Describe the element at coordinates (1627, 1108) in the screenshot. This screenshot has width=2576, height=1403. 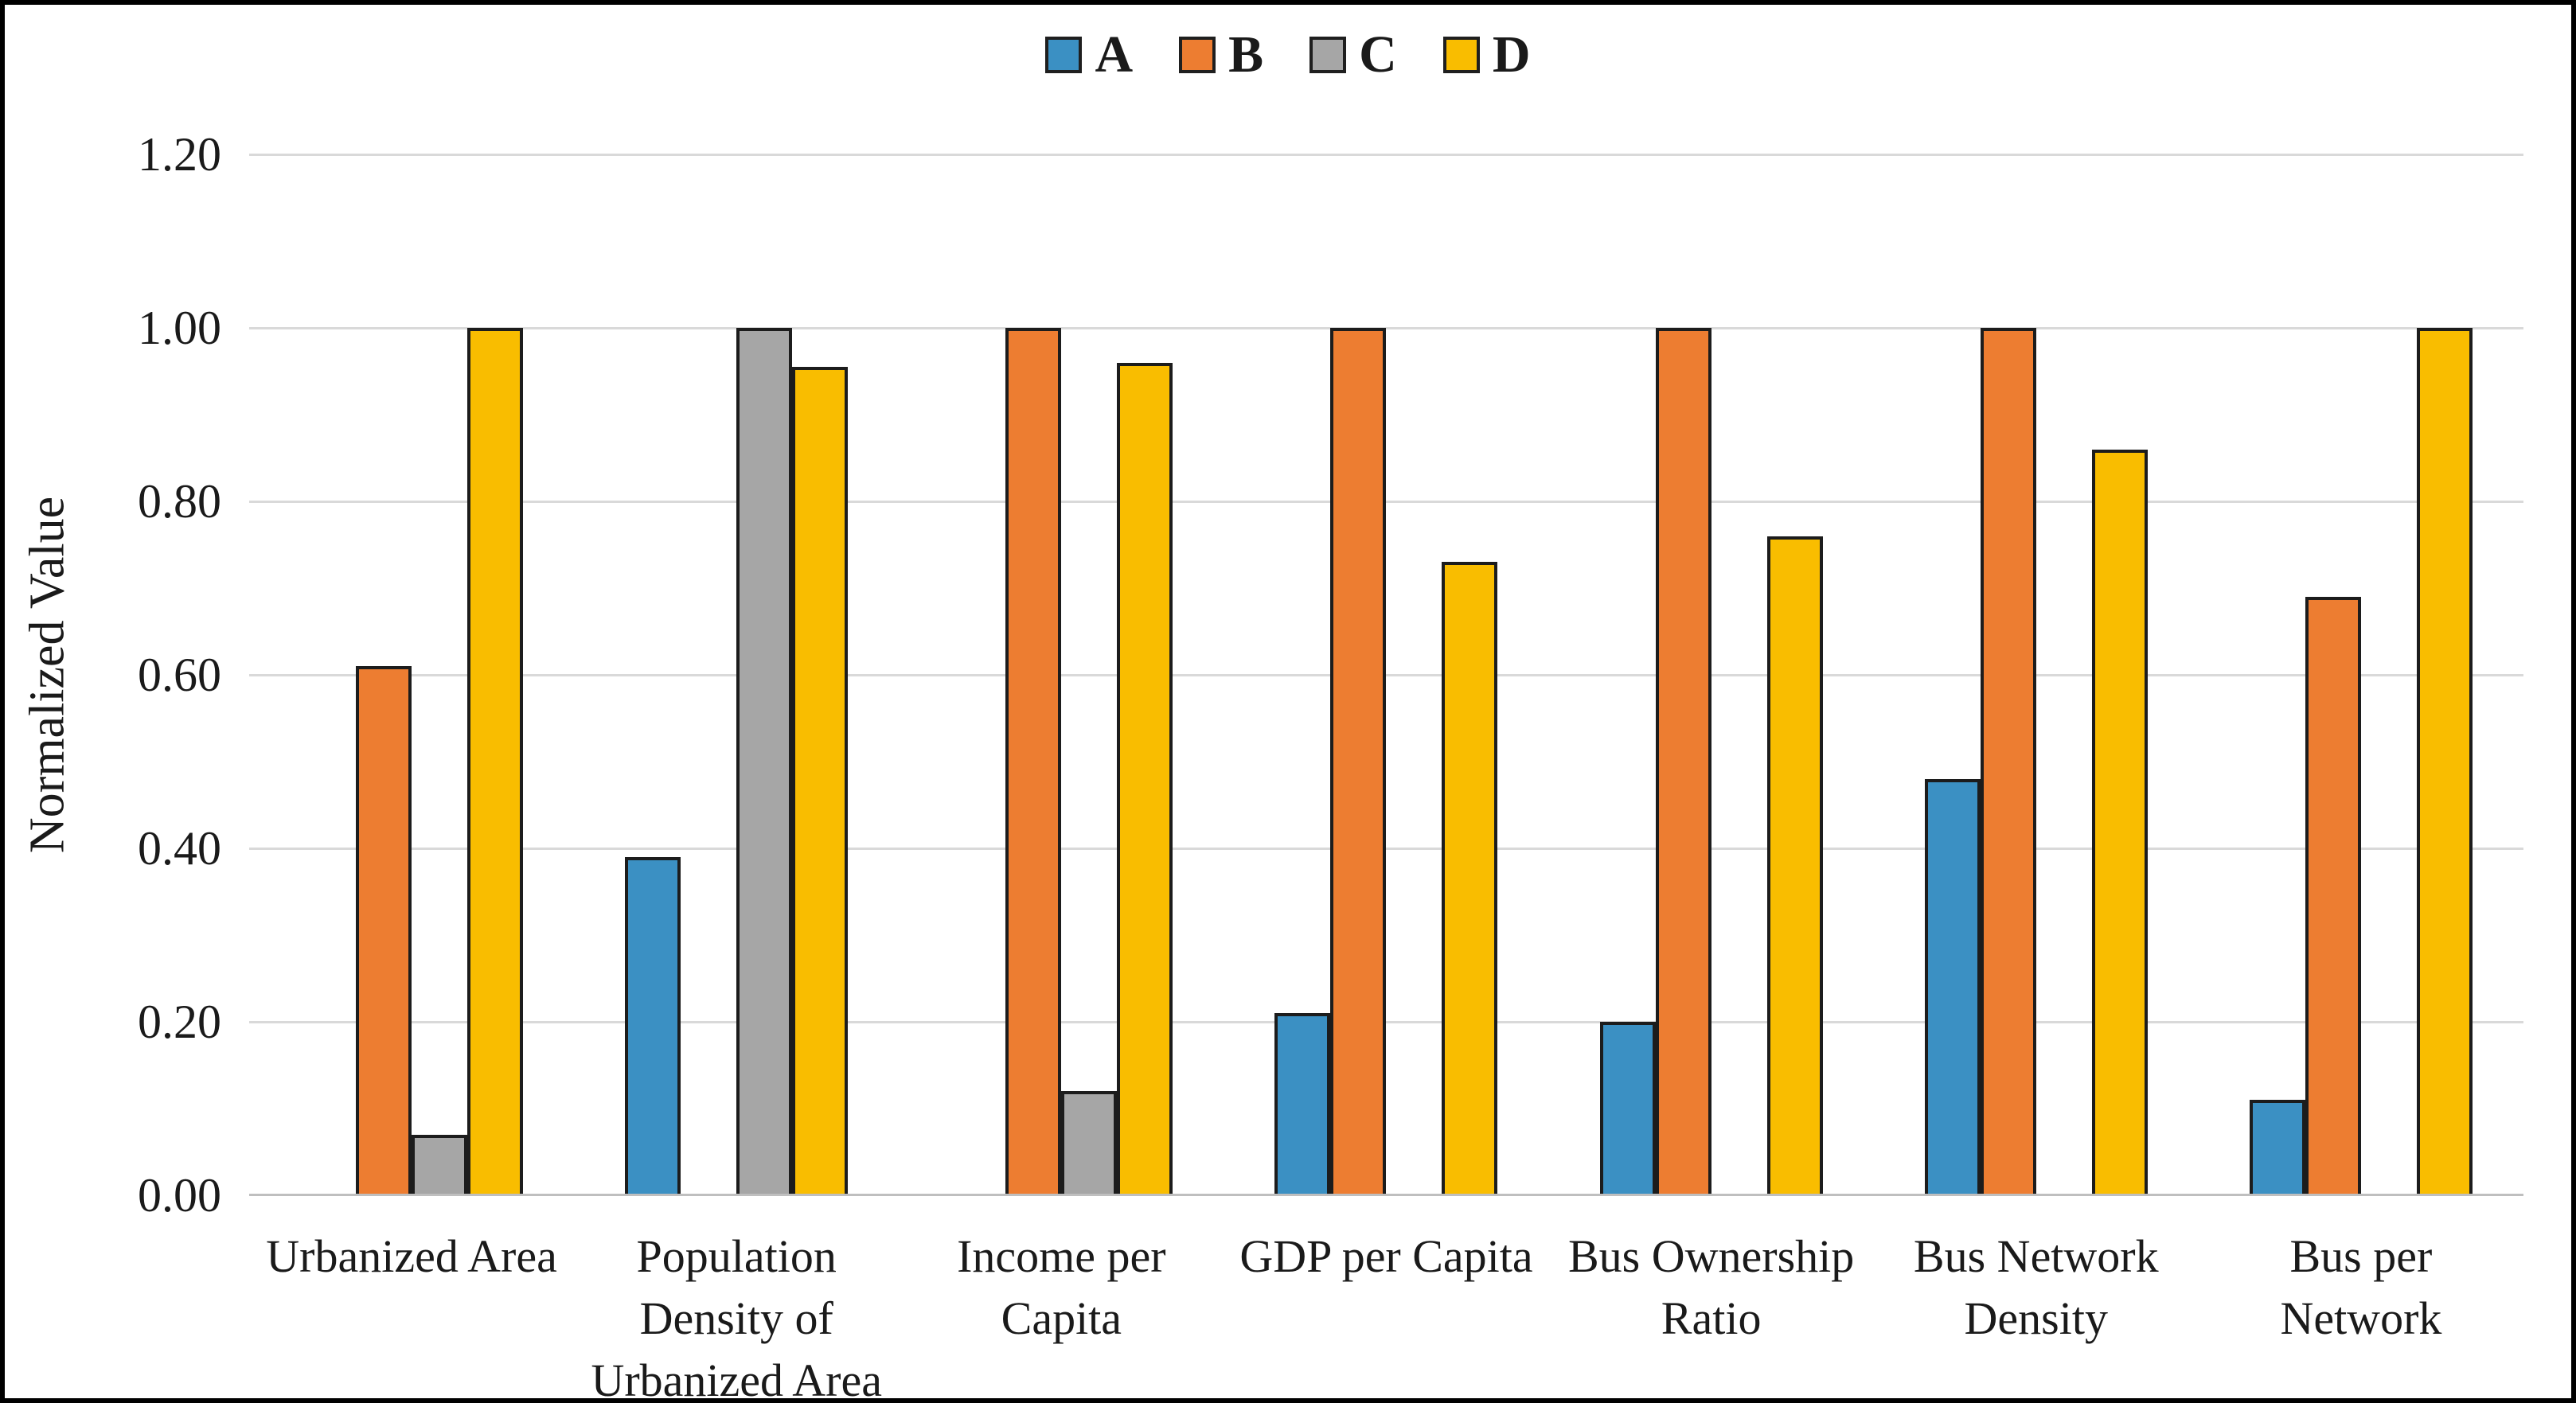
I see `bar-a-bus-ownership-ratio` at that location.